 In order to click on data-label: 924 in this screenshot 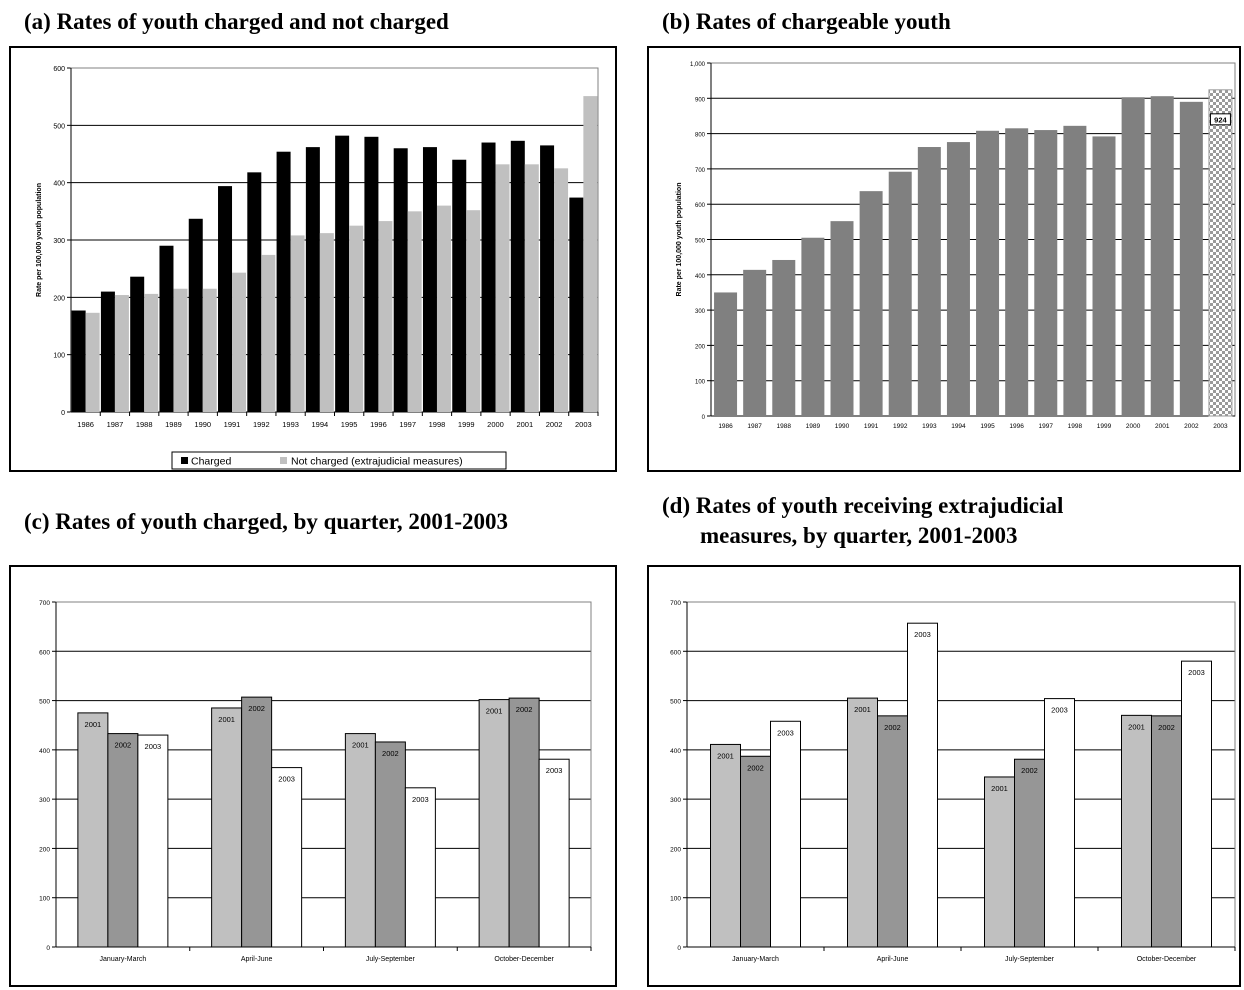, I will do `click(1220, 119)`.